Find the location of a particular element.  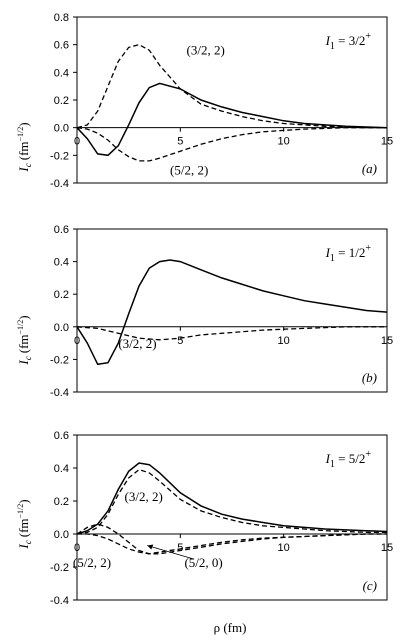

y-tick-label-c: 0.4 is located at coordinates (61, 469).